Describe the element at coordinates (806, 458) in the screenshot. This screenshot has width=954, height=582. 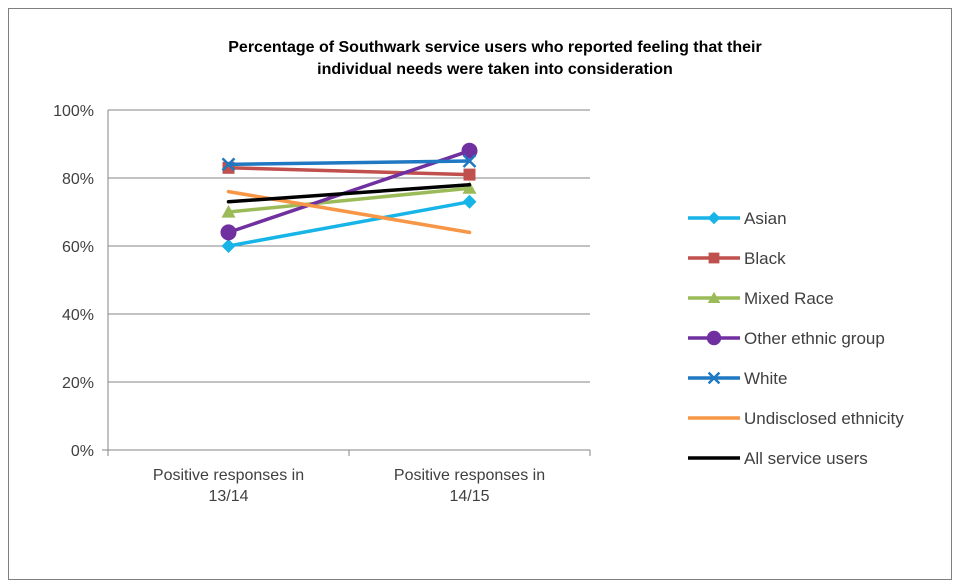
I see `legend-label: All service users` at that location.